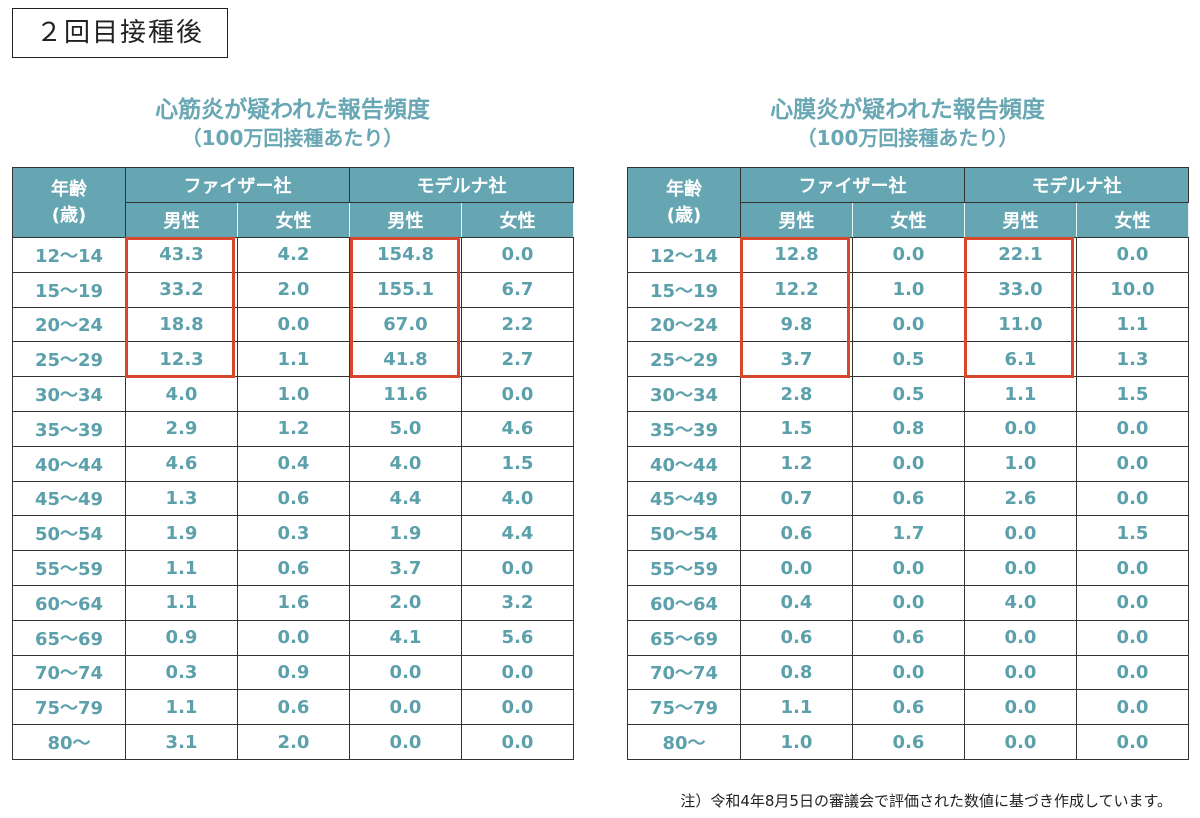  What do you see at coordinates (181, 498) in the screenshot?
I see `value-cell: 1.3` at bounding box center [181, 498].